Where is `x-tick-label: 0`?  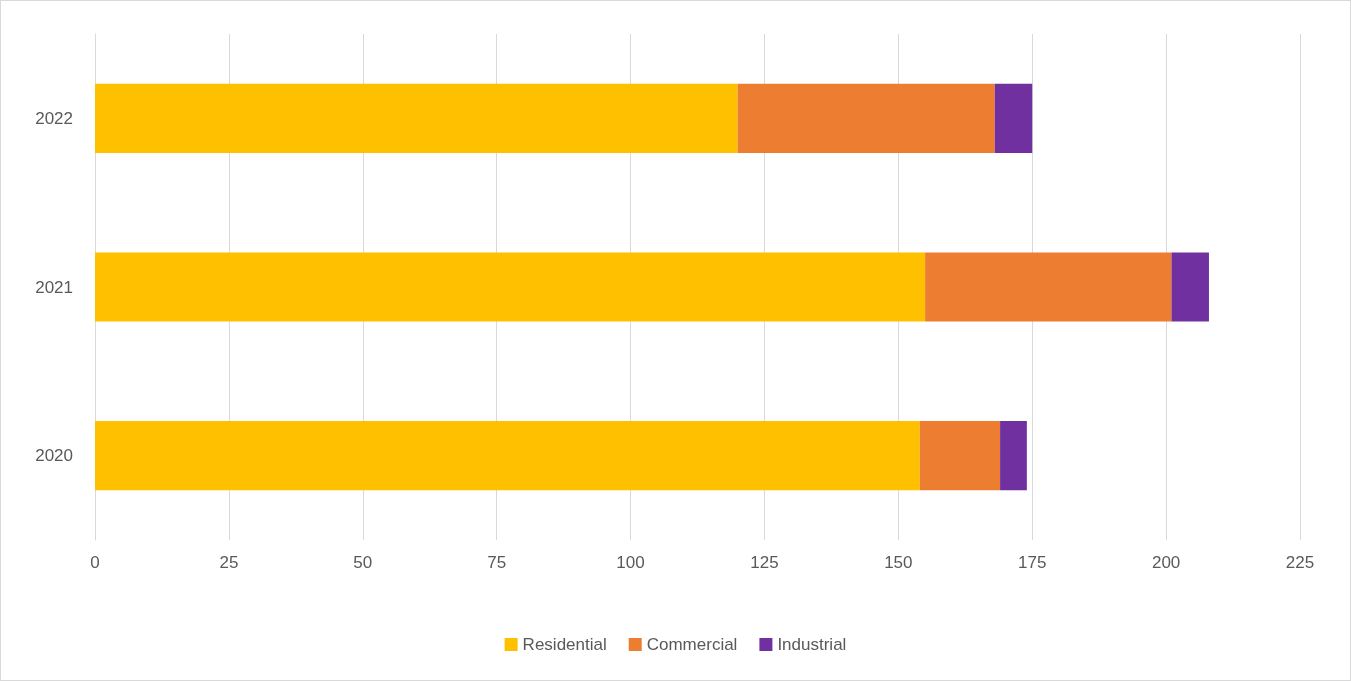 x-tick-label: 0 is located at coordinates (95, 562).